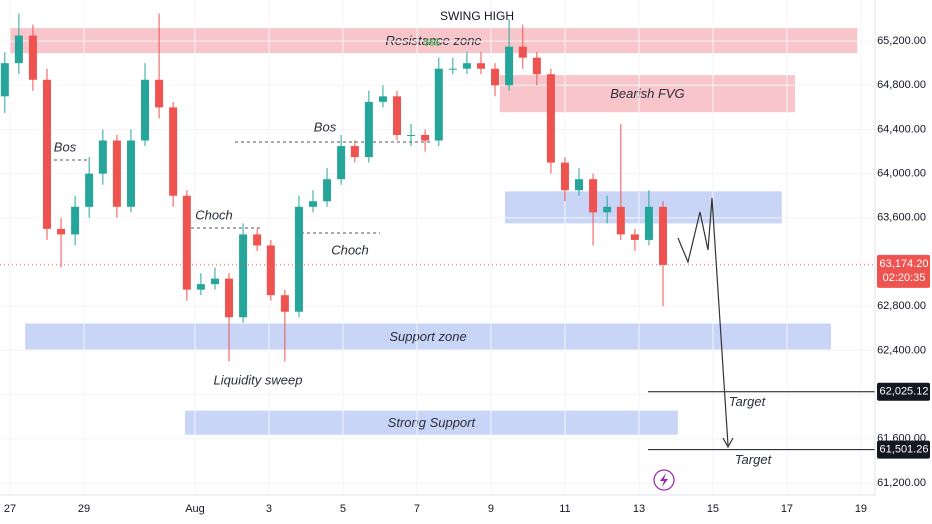 The image size is (932, 524). What do you see at coordinates (901, 350) in the screenshot?
I see `y-tick-label: 62,400.00` at bounding box center [901, 350].